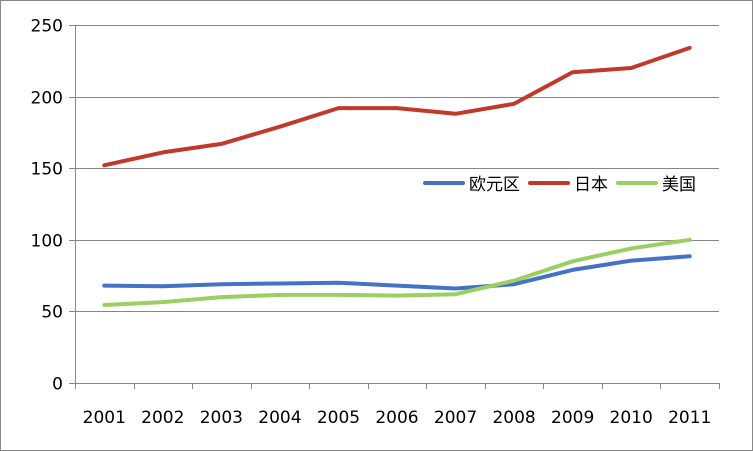 Image resolution: width=753 pixels, height=451 pixels. Describe the element at coordinates (338, 418) in the screenshot. I see `x-tick-label: 2005` at that location.